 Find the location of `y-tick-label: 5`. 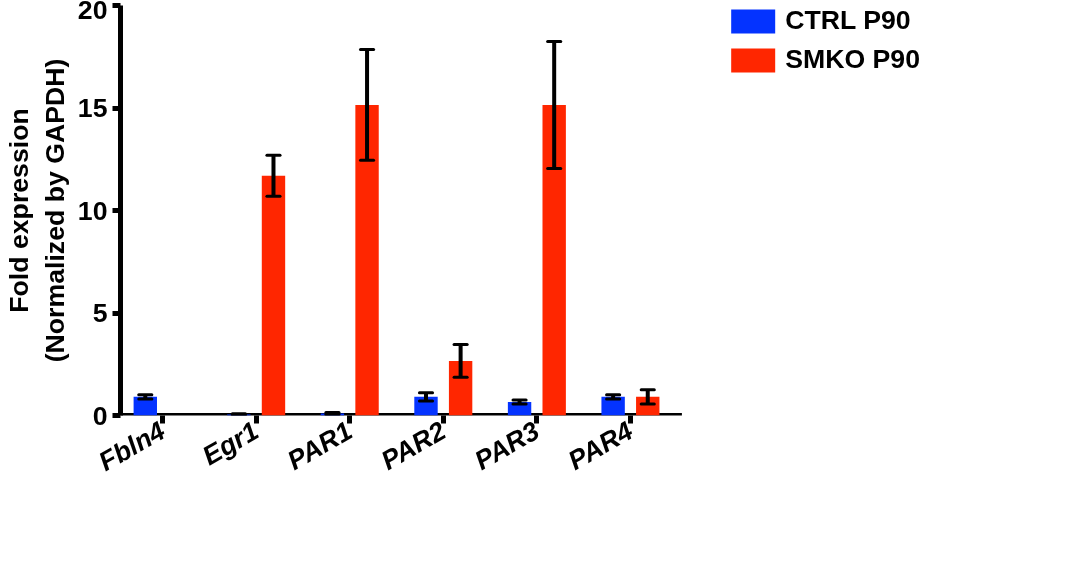

y-tick-label: 5 is located at coordinates (100, 313).